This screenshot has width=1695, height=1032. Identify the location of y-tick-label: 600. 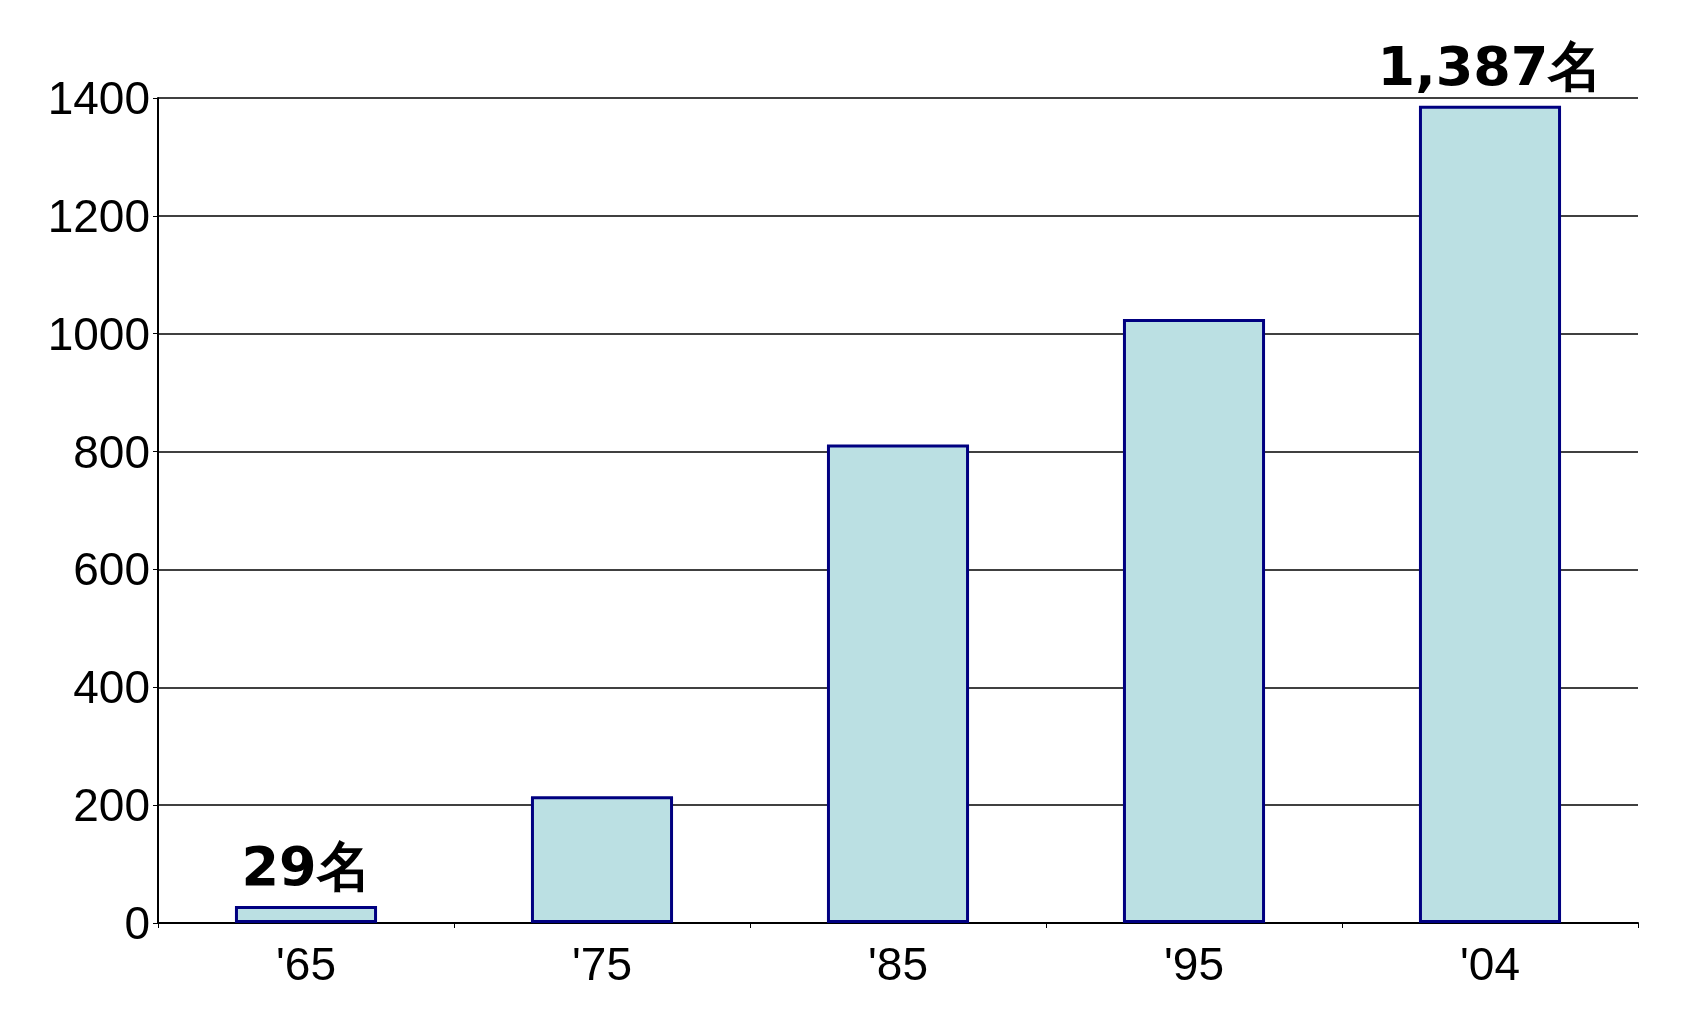
(111, 569).